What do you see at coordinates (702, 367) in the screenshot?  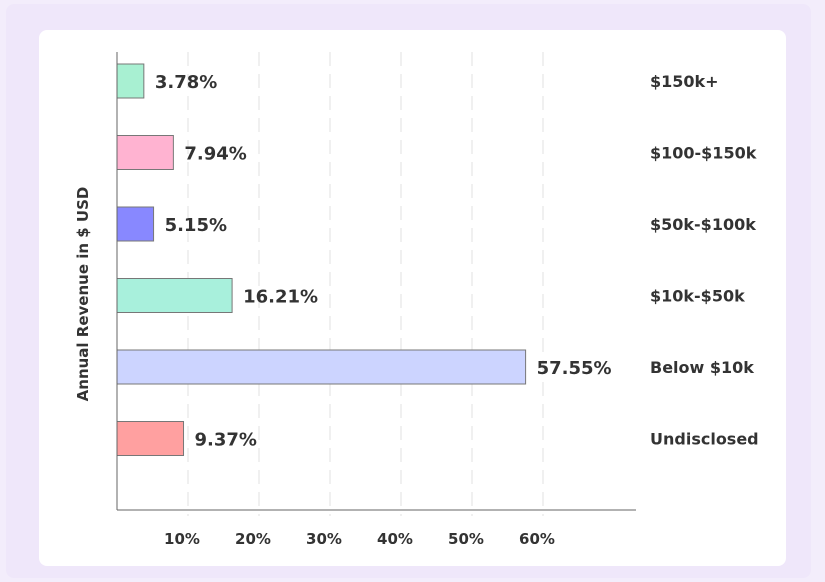 I see `category-label: Below $10k` at bounding box center [702, 367].